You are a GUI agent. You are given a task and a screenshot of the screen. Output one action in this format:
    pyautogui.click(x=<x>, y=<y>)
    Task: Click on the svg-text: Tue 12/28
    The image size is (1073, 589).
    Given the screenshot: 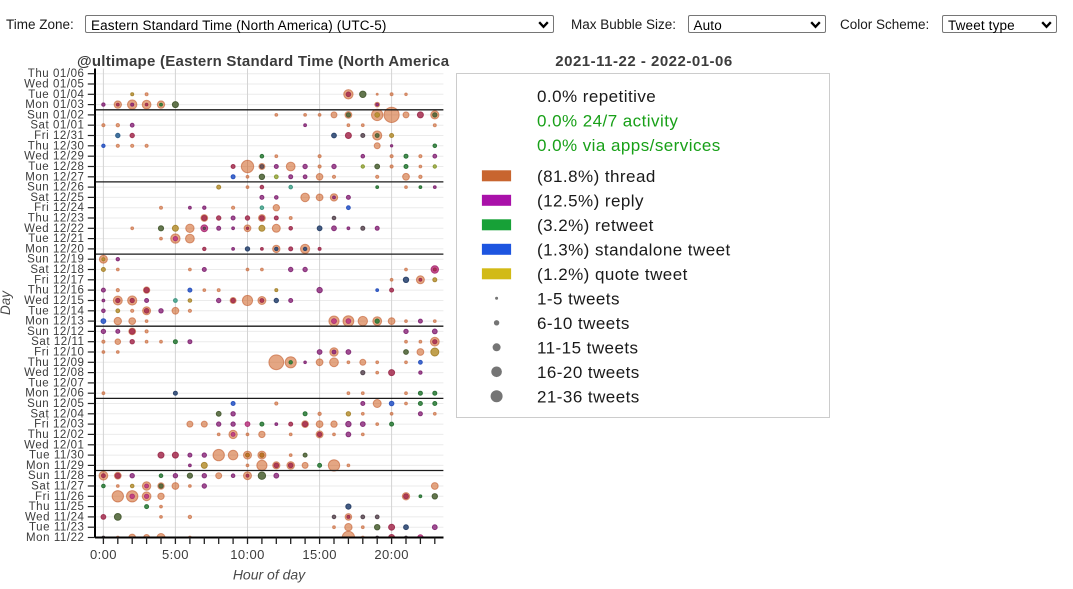 What is the action you would take?
    pyautogui.click(x=56, y=167)
    